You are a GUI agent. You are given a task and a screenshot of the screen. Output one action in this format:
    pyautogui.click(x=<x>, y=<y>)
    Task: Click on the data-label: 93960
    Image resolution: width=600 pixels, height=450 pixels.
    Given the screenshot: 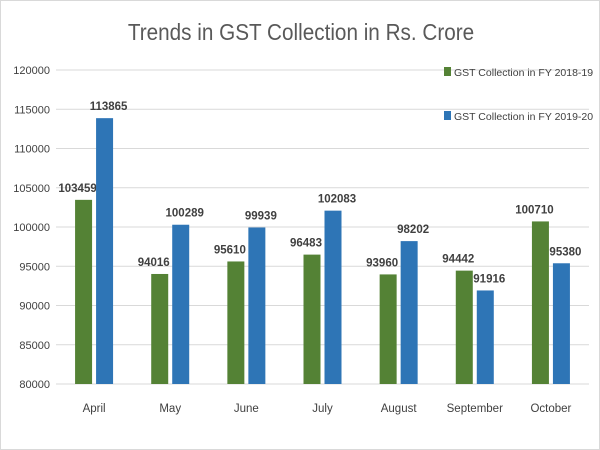 What is the action you would take?
    pyautogui.click(x=382, y=263)
    